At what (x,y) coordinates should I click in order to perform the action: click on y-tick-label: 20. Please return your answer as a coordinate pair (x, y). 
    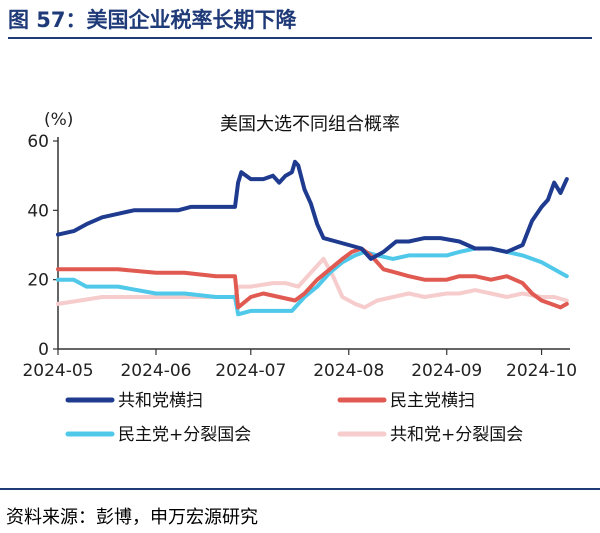
    Looking at the image, I should click on (38, 281).